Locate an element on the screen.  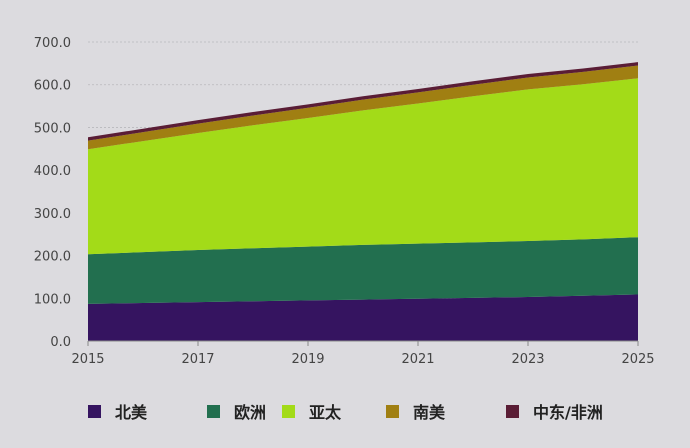
x-tick-label: 2023 is located at coordinates (527, 359).